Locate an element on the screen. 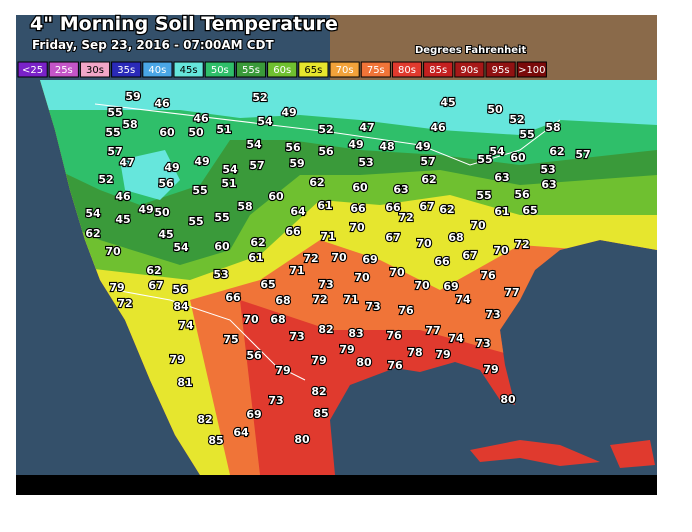  station-value: 77 is located at coordinates (511, 292).